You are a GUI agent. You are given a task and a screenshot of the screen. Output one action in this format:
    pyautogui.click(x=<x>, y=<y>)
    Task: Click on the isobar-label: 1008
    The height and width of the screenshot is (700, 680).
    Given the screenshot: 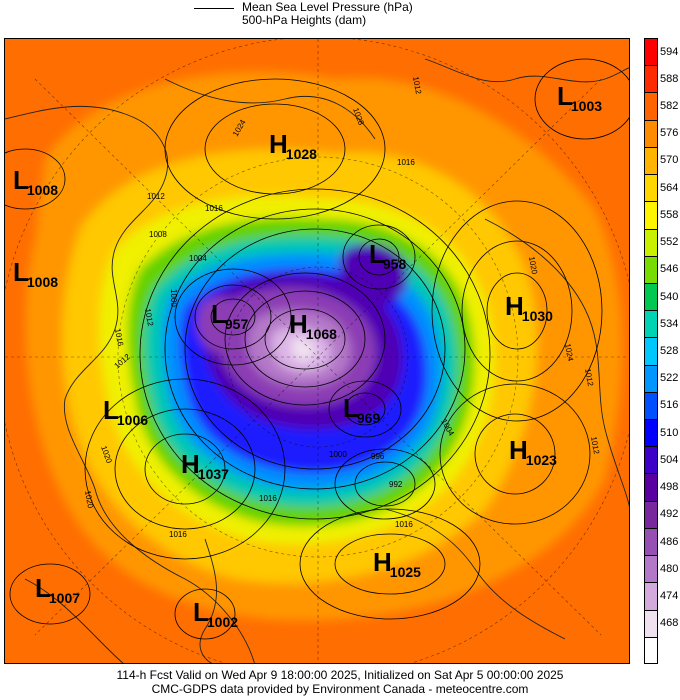 What is the action you would take?
    pyautogui.click(x=158, y=234)
    